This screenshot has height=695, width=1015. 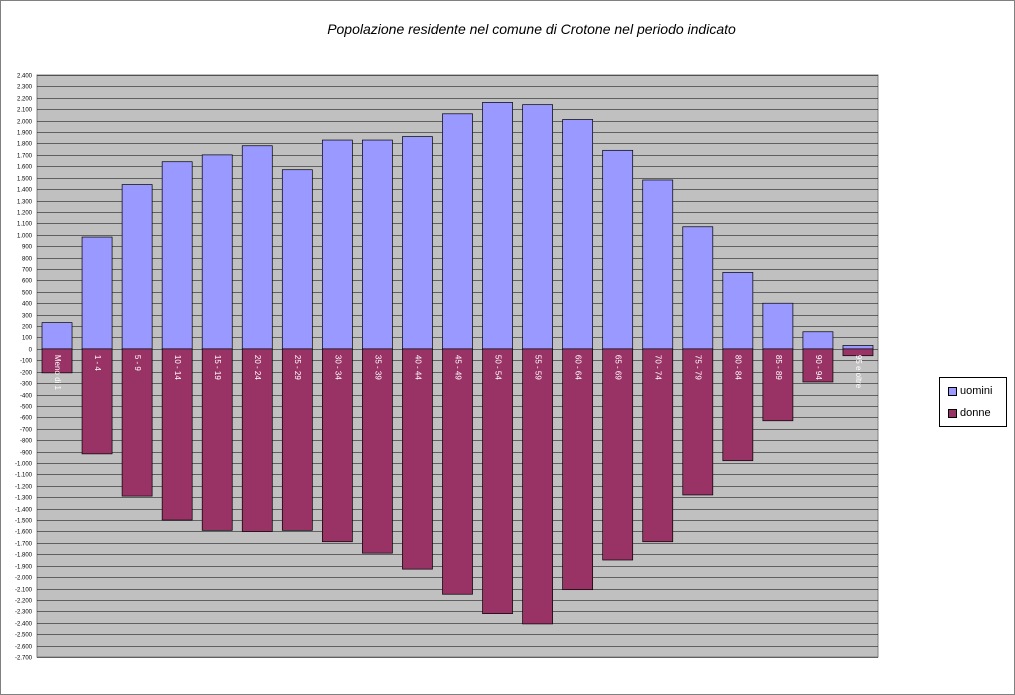 I want to click on legend-swatch-uomini, so click(x=952, y=391).